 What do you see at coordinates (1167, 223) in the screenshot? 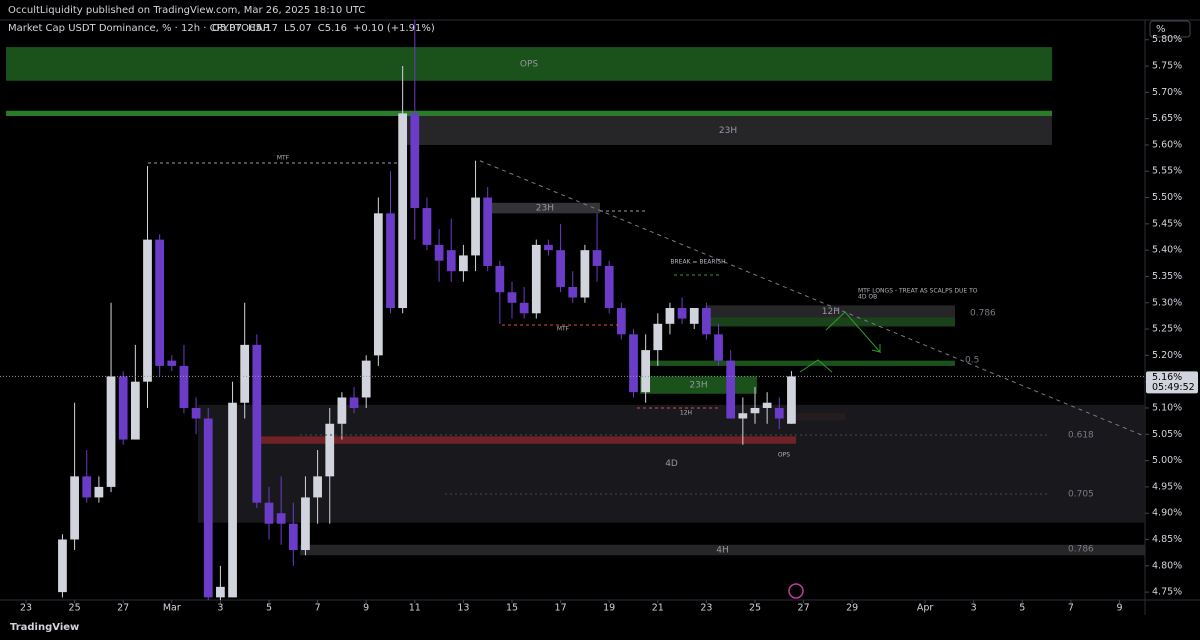
I see `y-tick-label: 5.45%` at bounding box center [1167, 223].